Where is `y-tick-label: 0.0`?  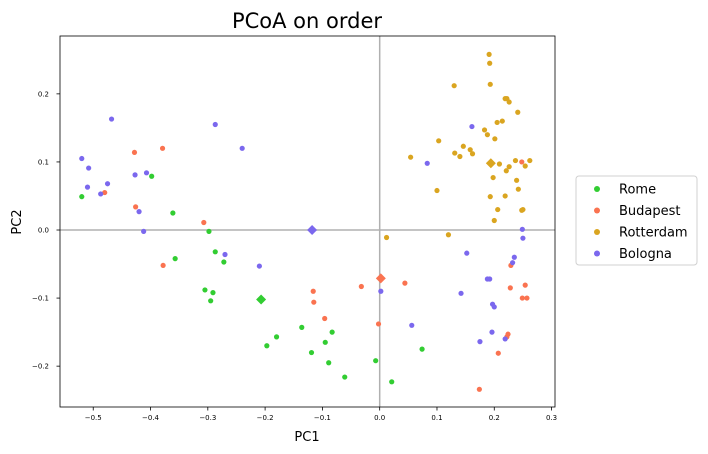 y-tick-label: 0.0 is located at coordinates (43, 231).